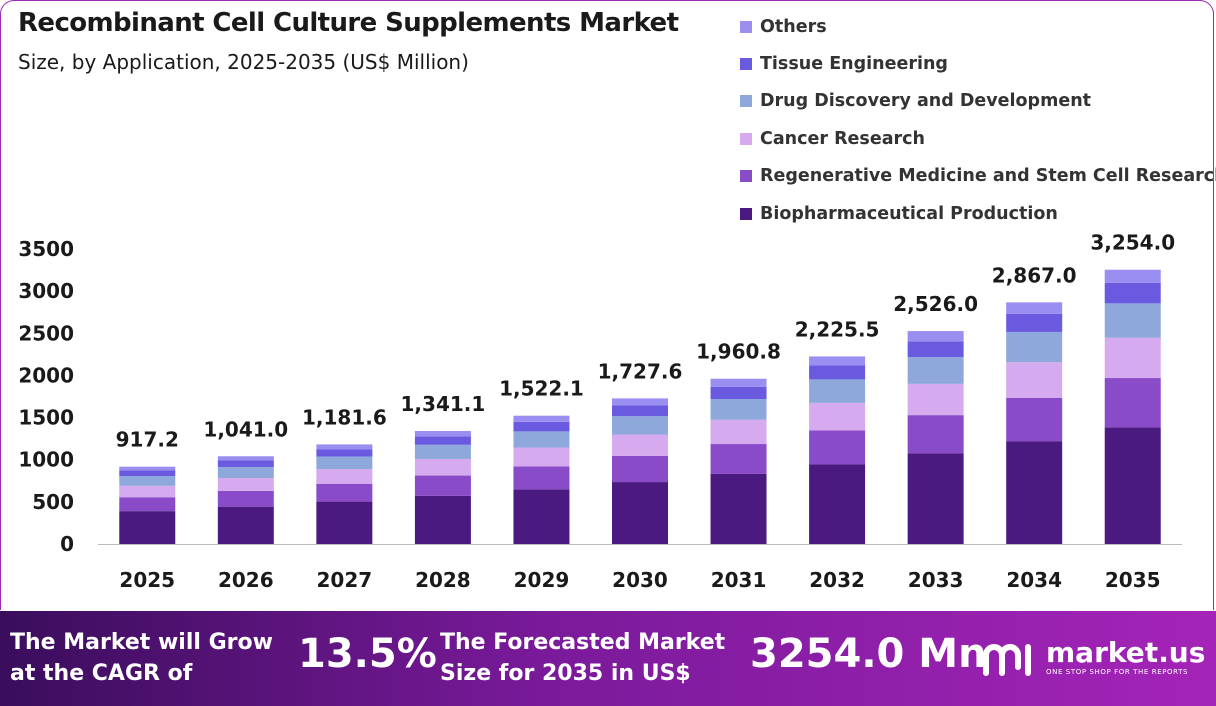 Image resolution: width=1216 pixels, height=706 pixels. Describe the element at coordinates (837, 580) in the screenshot. I see `x-tick-label: 2032` at that location.